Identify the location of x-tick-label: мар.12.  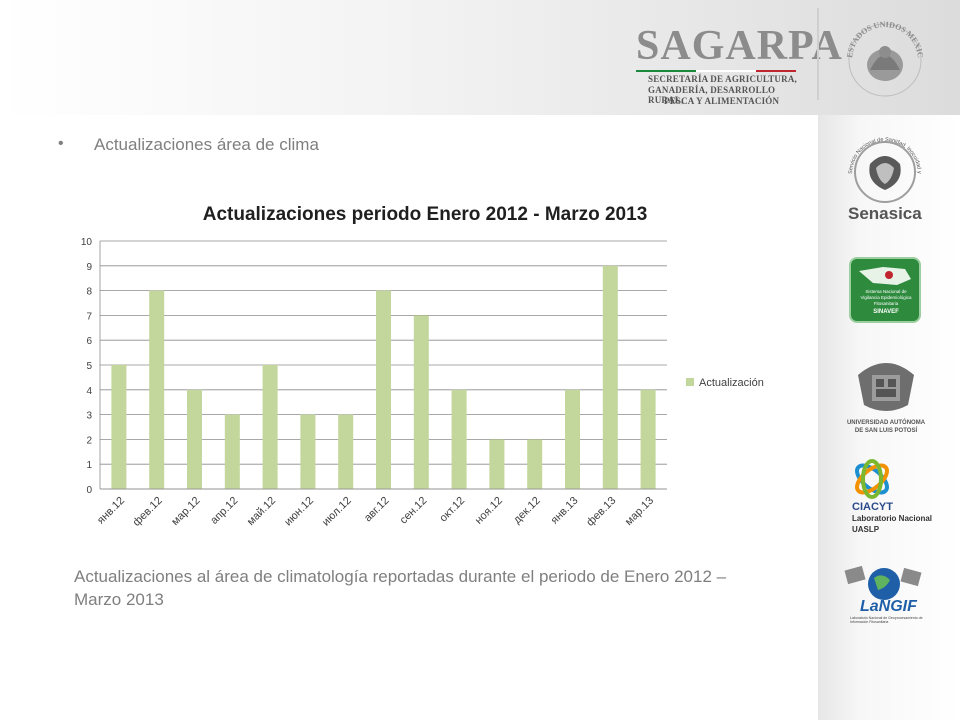
(185, 511).